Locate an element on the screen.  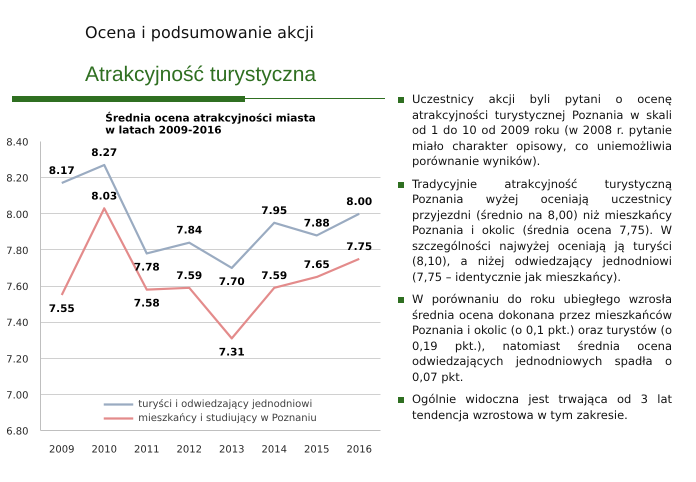
y-tick-label: 7.40 is located at coordinates (17, 324).